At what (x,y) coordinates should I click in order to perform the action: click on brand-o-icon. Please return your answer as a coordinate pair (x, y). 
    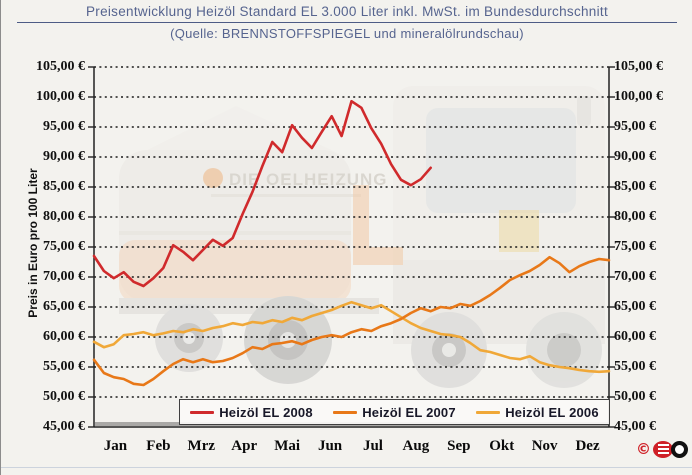
    Looking at the image, I should click on (679, 449).